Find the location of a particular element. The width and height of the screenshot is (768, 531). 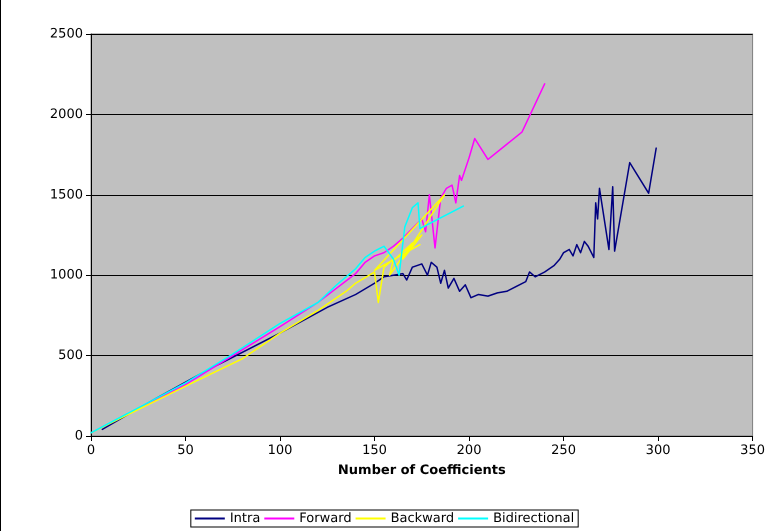

x-tick-label: 300 is located at coordinates (658, 450).